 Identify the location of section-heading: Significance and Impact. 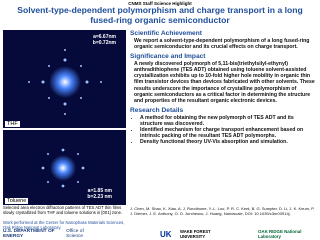
(168, 57).